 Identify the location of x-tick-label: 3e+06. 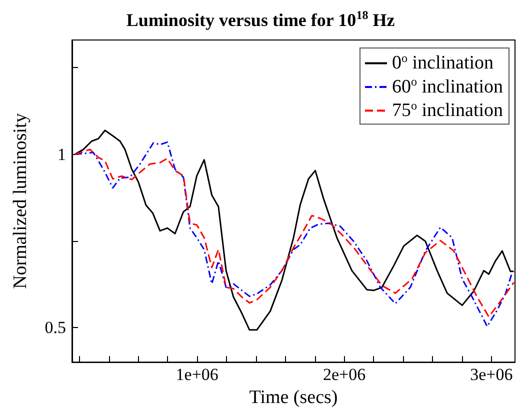
(491, 374).